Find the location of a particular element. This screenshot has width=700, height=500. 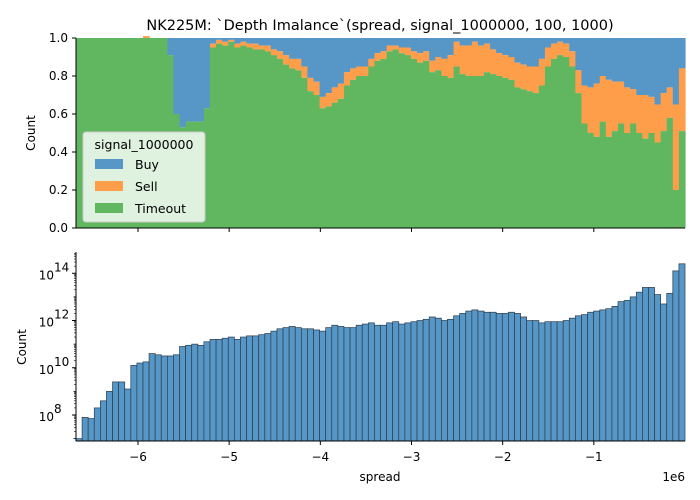

top-y-tick-label: 0.8 is located at coordinates (58, 76).